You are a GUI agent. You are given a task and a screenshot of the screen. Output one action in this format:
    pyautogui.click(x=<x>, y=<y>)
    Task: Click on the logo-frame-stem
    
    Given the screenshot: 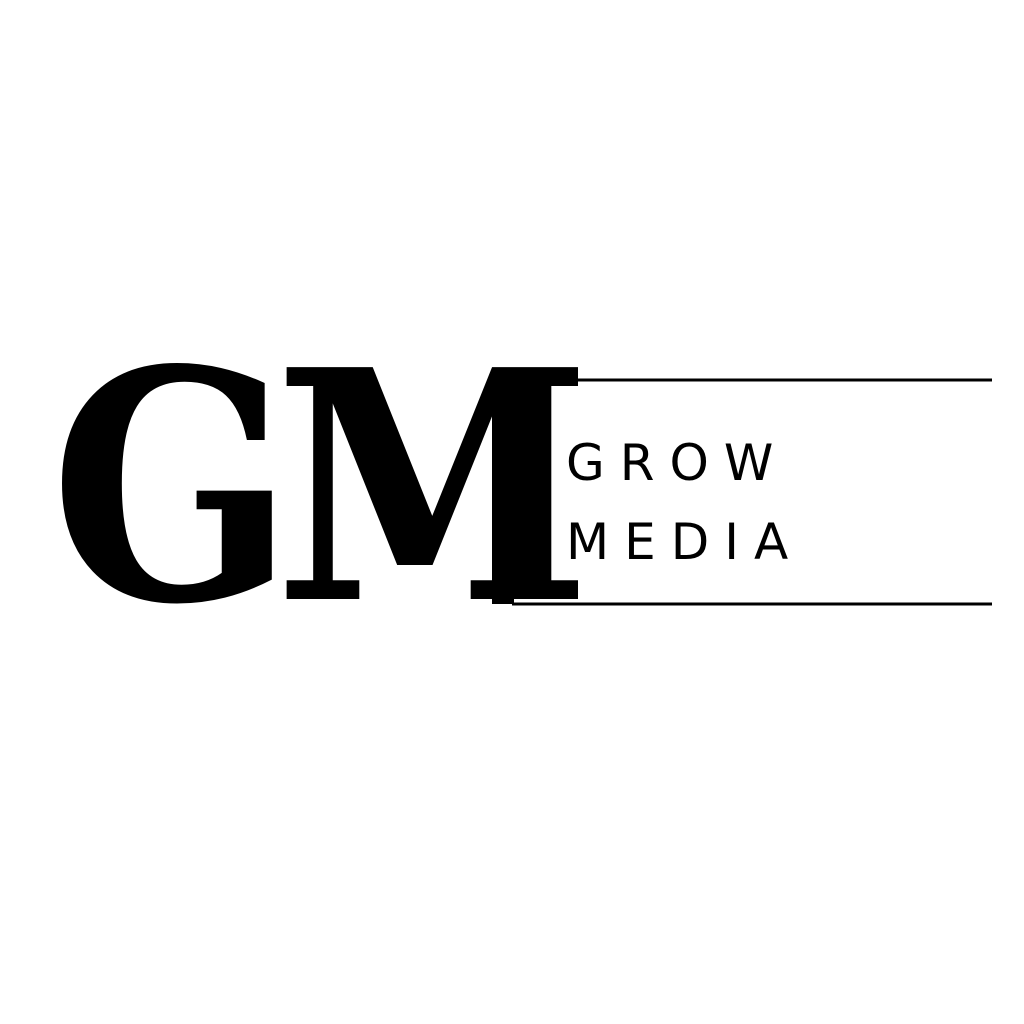 What is the action you would take?
    pyautogui.click(x=503, y=492)
    